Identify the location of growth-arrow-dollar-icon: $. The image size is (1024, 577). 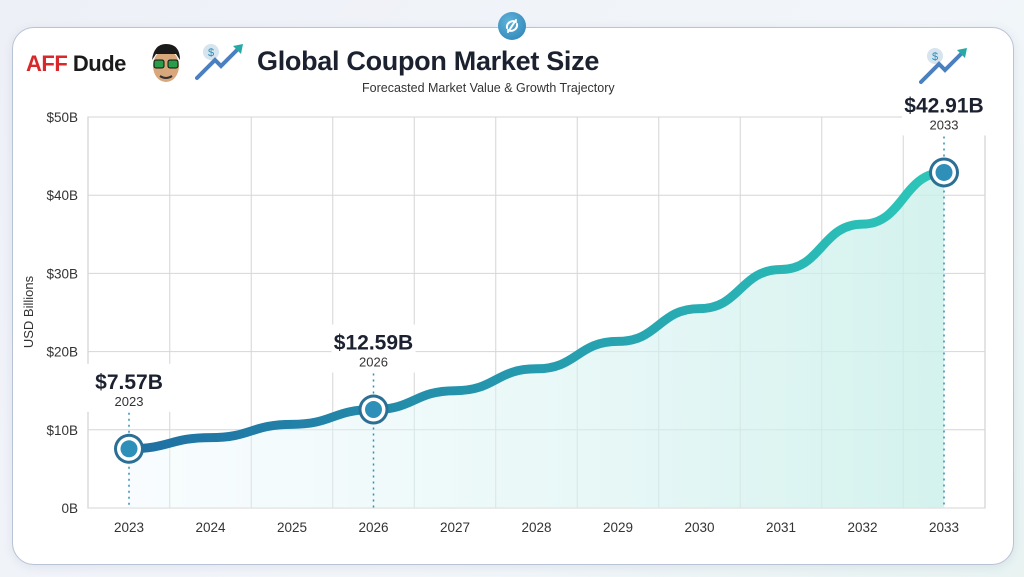
(219, 62).